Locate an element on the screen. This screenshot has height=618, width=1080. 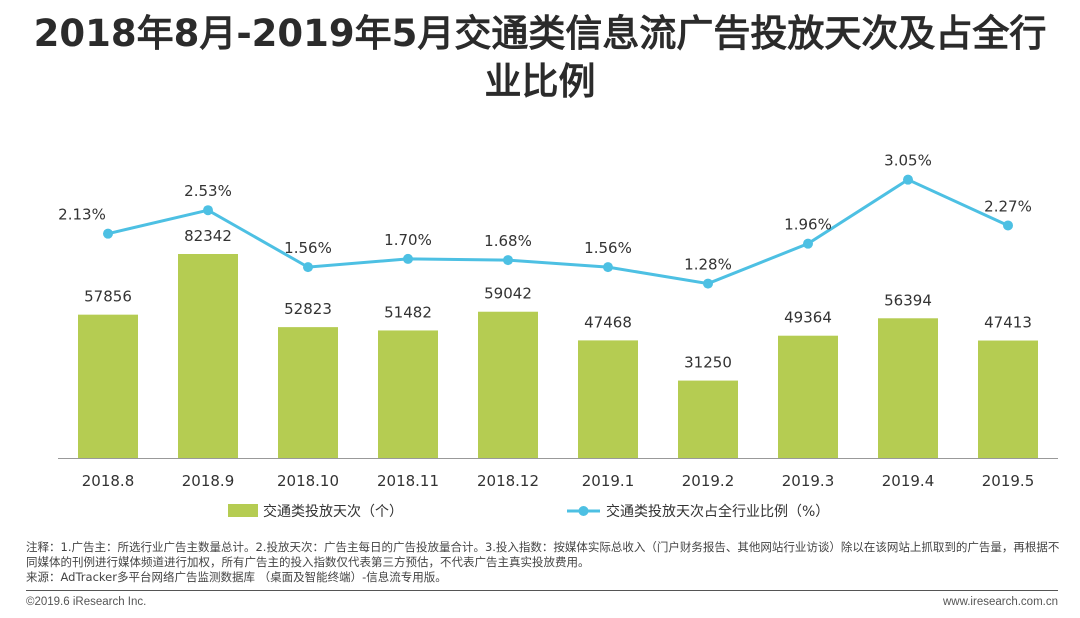
bar-value-label: 82342 is located at coordinates (208, 236).